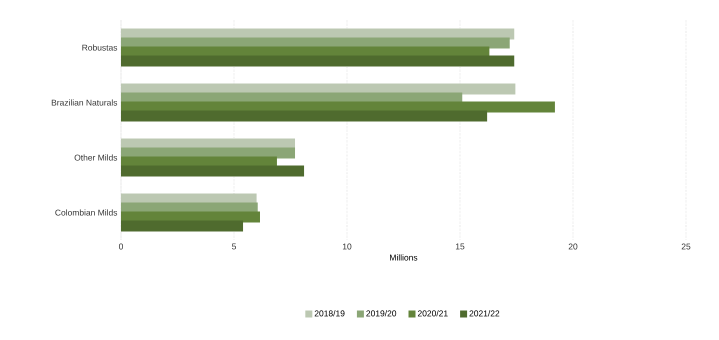 The height and width of the screenshot is (340, 719). I want to click on x-tick-label: 10, so click(347, 247).